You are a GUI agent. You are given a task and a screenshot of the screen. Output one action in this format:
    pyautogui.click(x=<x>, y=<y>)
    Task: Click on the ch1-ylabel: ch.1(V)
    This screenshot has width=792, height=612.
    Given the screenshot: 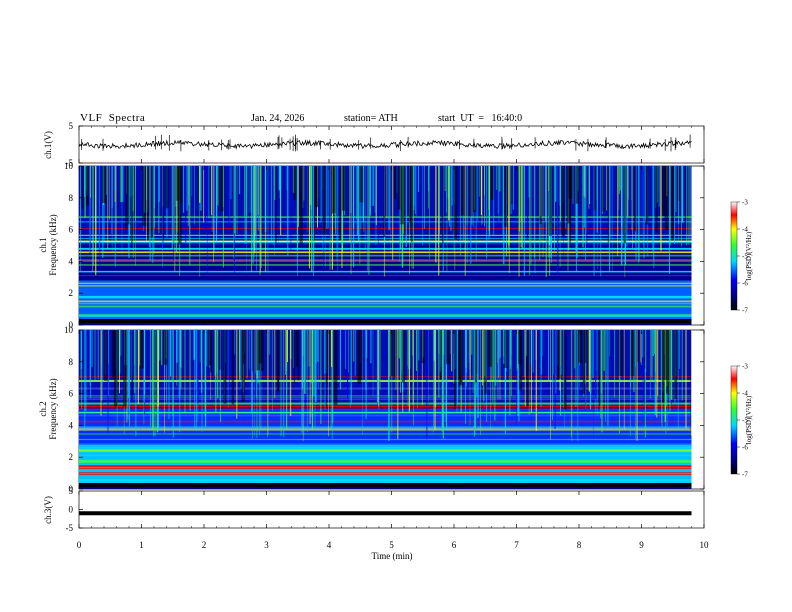 What is the action you would take?
    pyautogui.click(x=48, y=145)
    